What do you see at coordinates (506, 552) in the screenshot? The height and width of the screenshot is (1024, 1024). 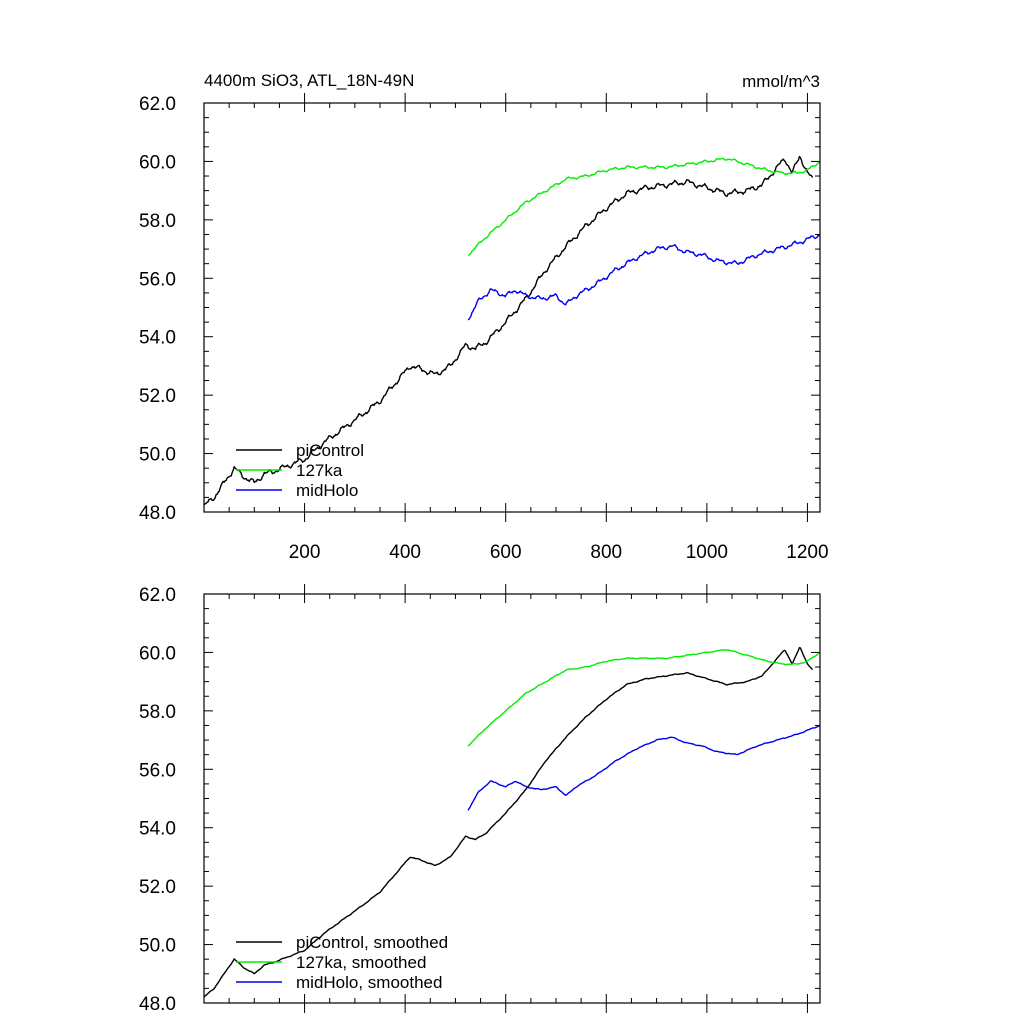 I see `x-tick-label: 600` at bounding box center [506, 552].